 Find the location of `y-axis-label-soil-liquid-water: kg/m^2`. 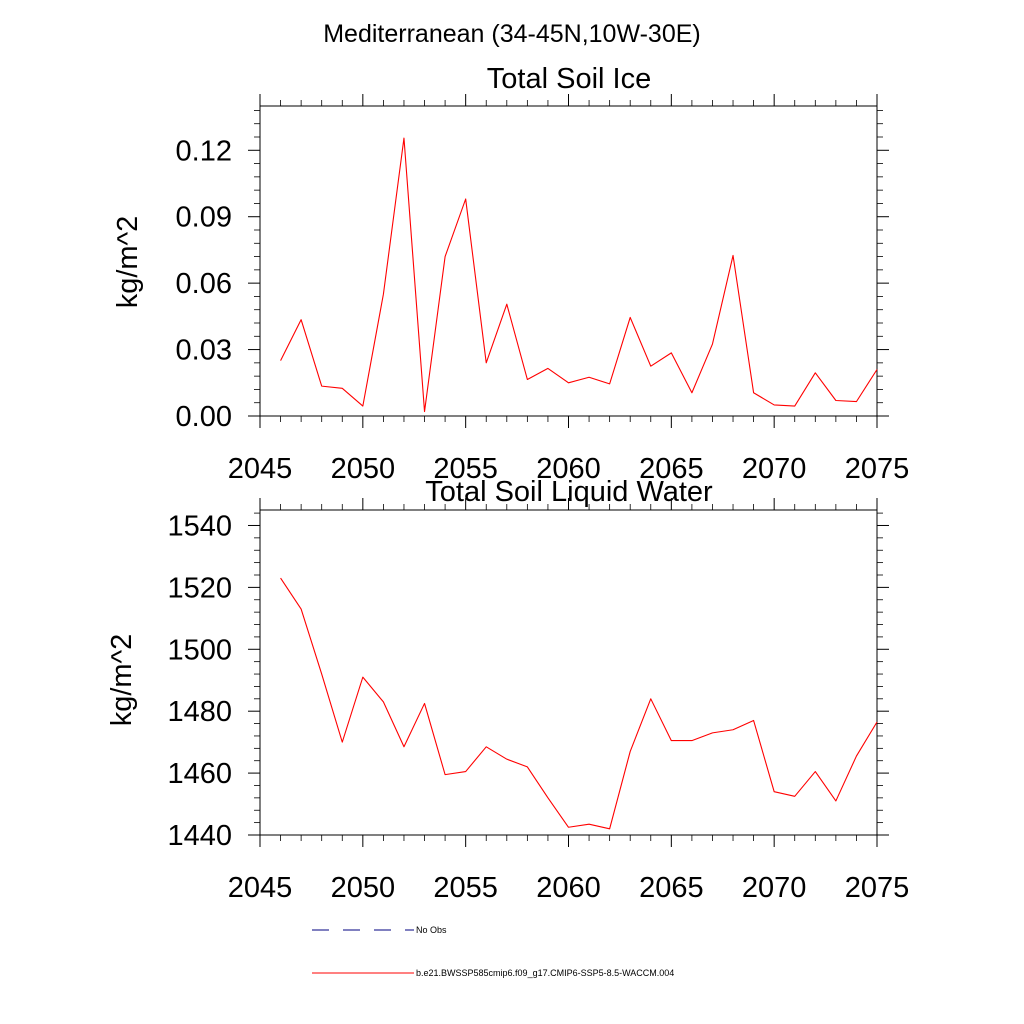

y-axis-label-soil-liquid-water: kg/m^2 is located at coordinates (122, 680).